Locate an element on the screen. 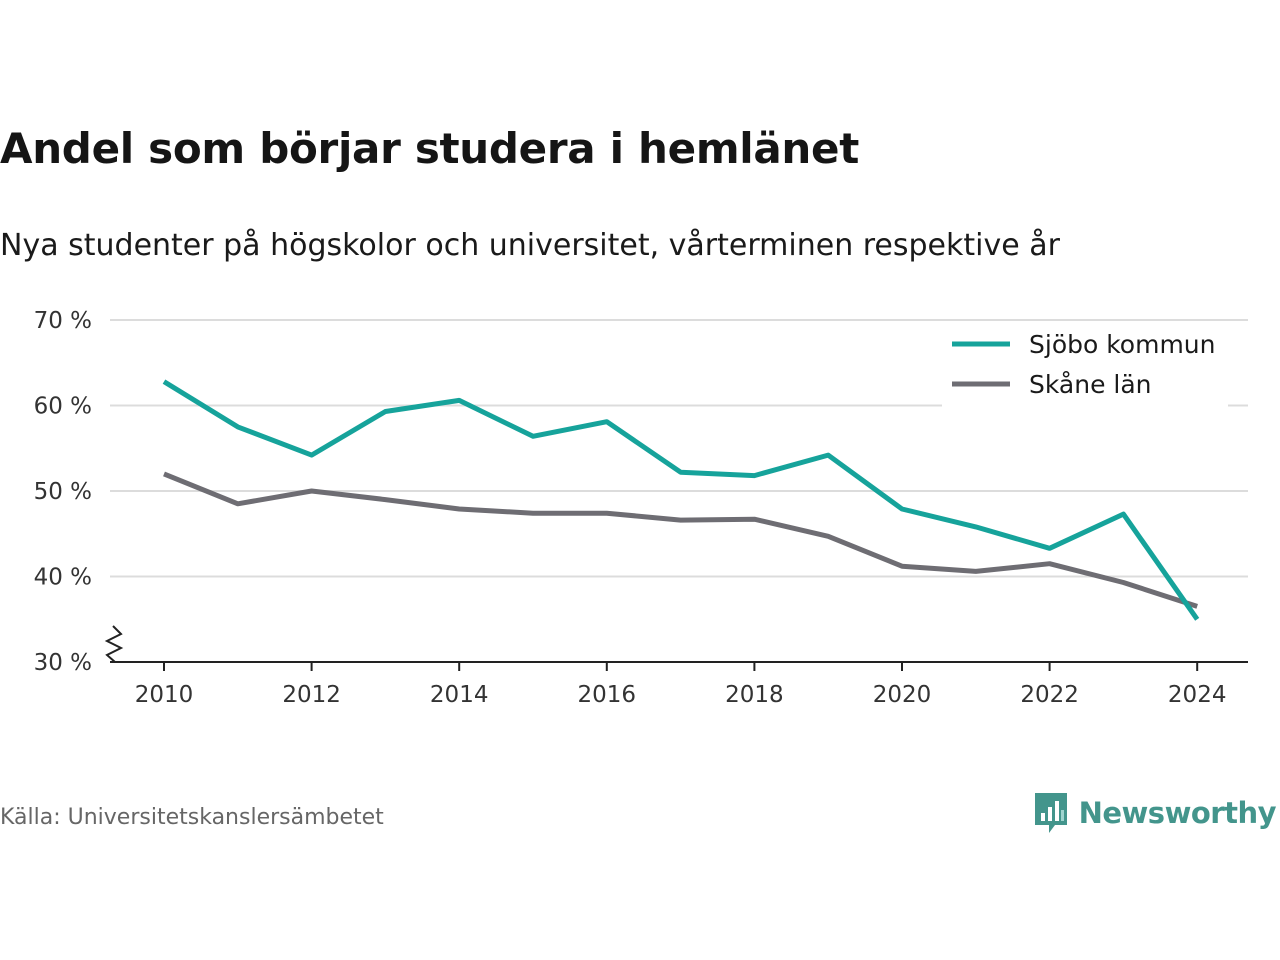 This screenshot has width=1280, height=960. y-axis-break-mark is located at coordinates (114, 644).